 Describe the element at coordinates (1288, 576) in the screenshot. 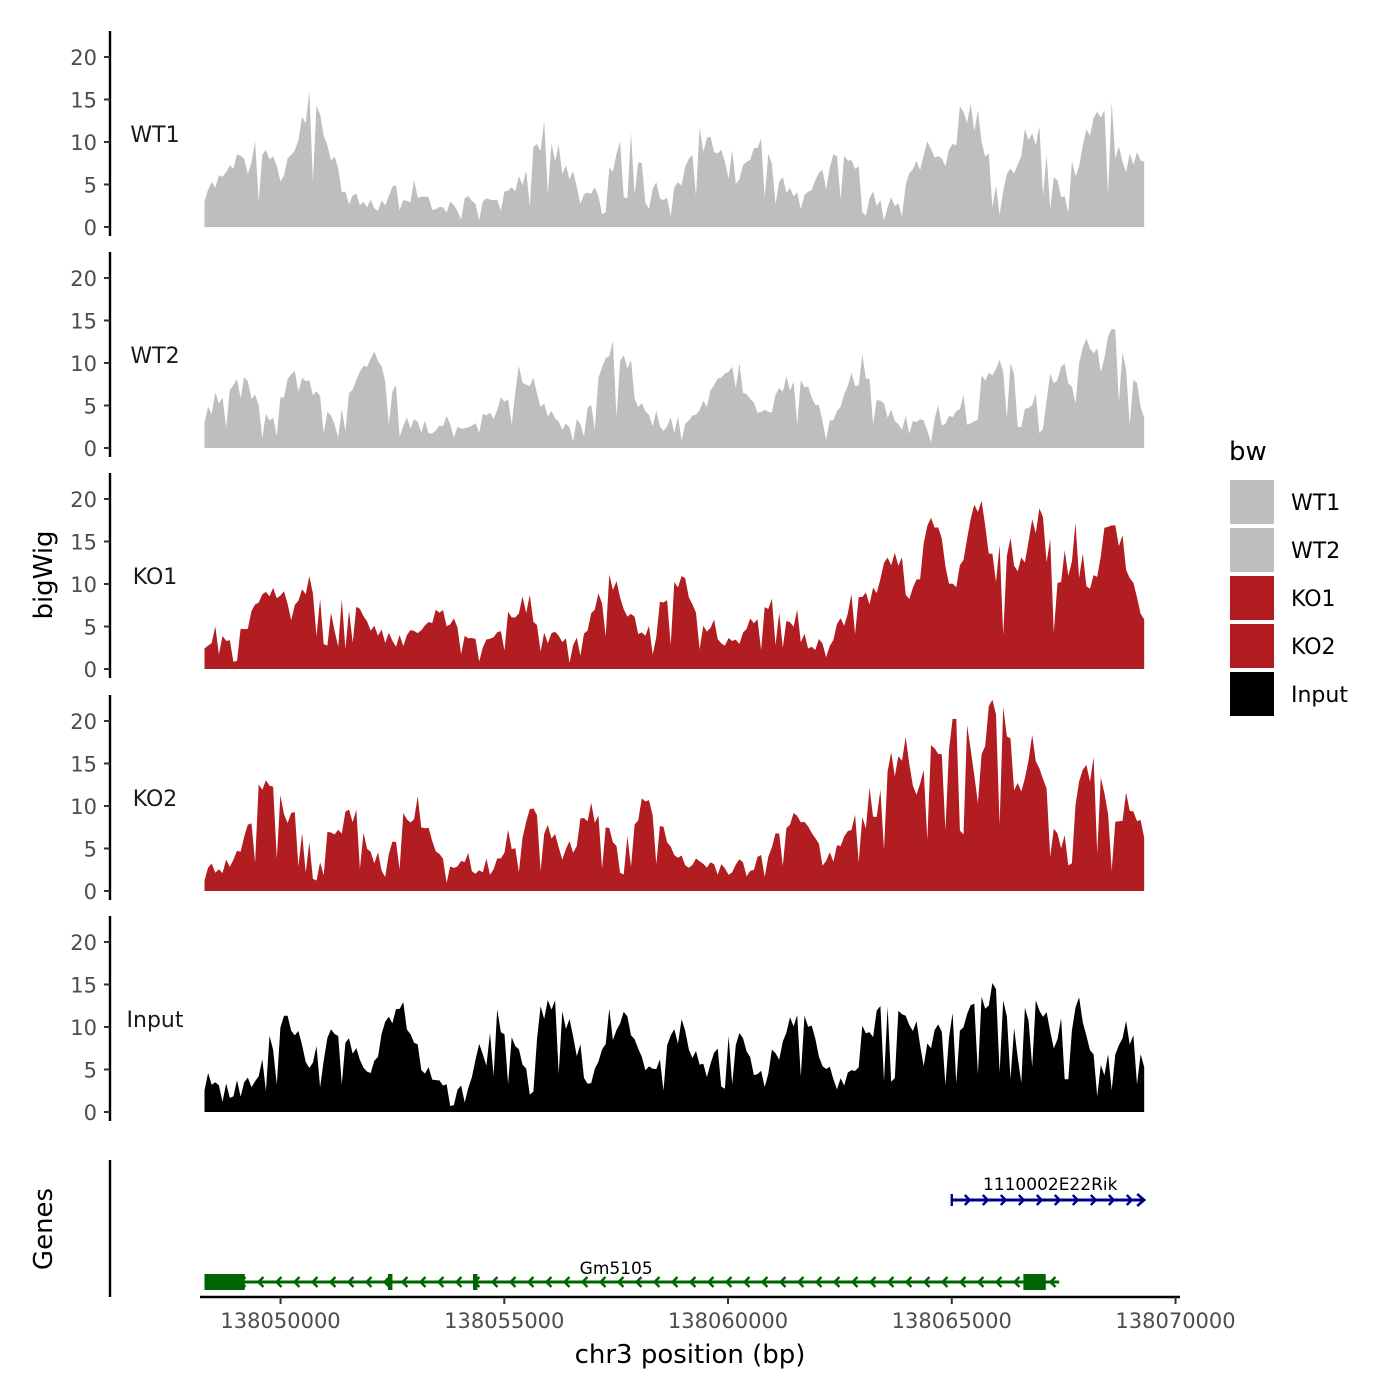

I see `legend: bw WT1 WT2 KO1 KO2 Input` at that location.